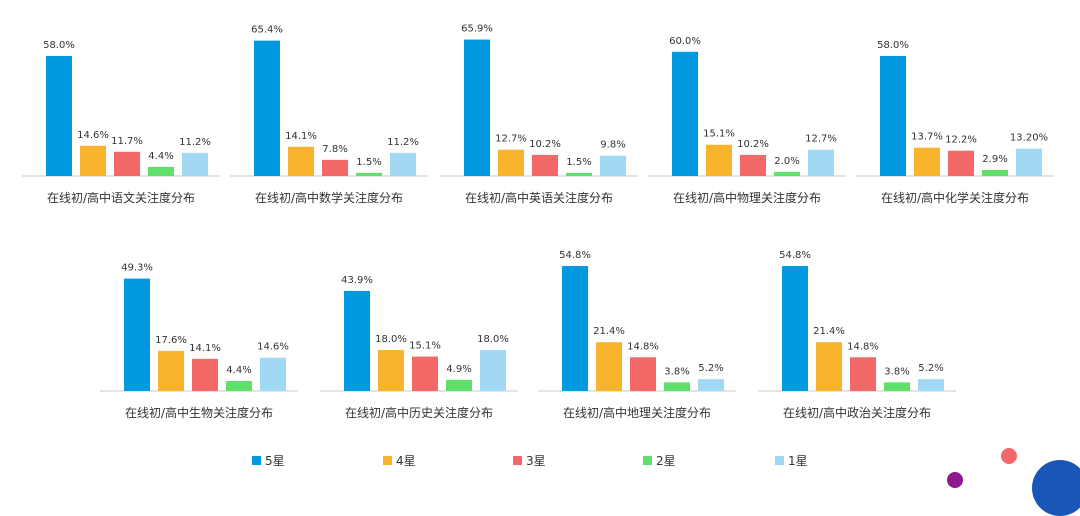 Image resolution: width=1080 pixels, height=516 pixels. I want to click on data-label: 65.4%, so click(267, 30).